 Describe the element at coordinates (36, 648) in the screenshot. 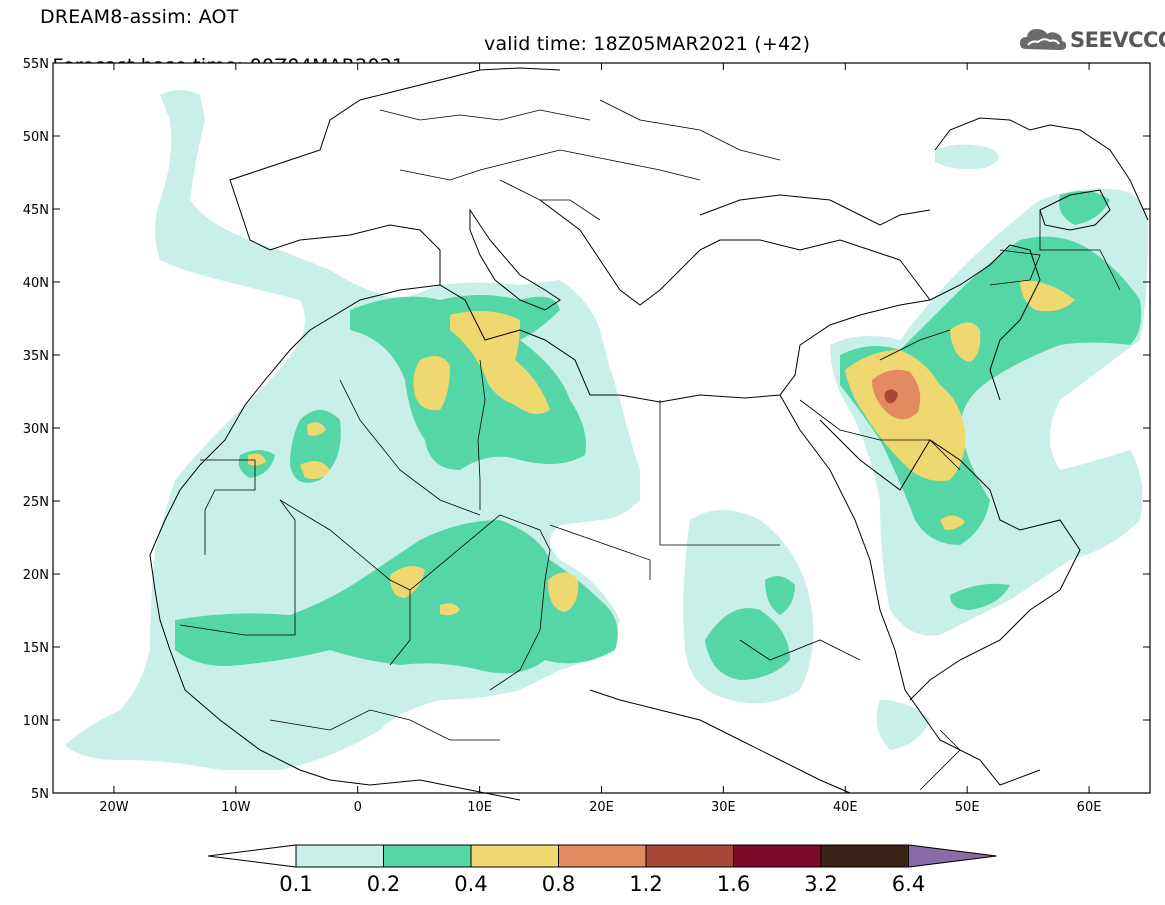

I see `lat-tick-label: 15N` at that location.